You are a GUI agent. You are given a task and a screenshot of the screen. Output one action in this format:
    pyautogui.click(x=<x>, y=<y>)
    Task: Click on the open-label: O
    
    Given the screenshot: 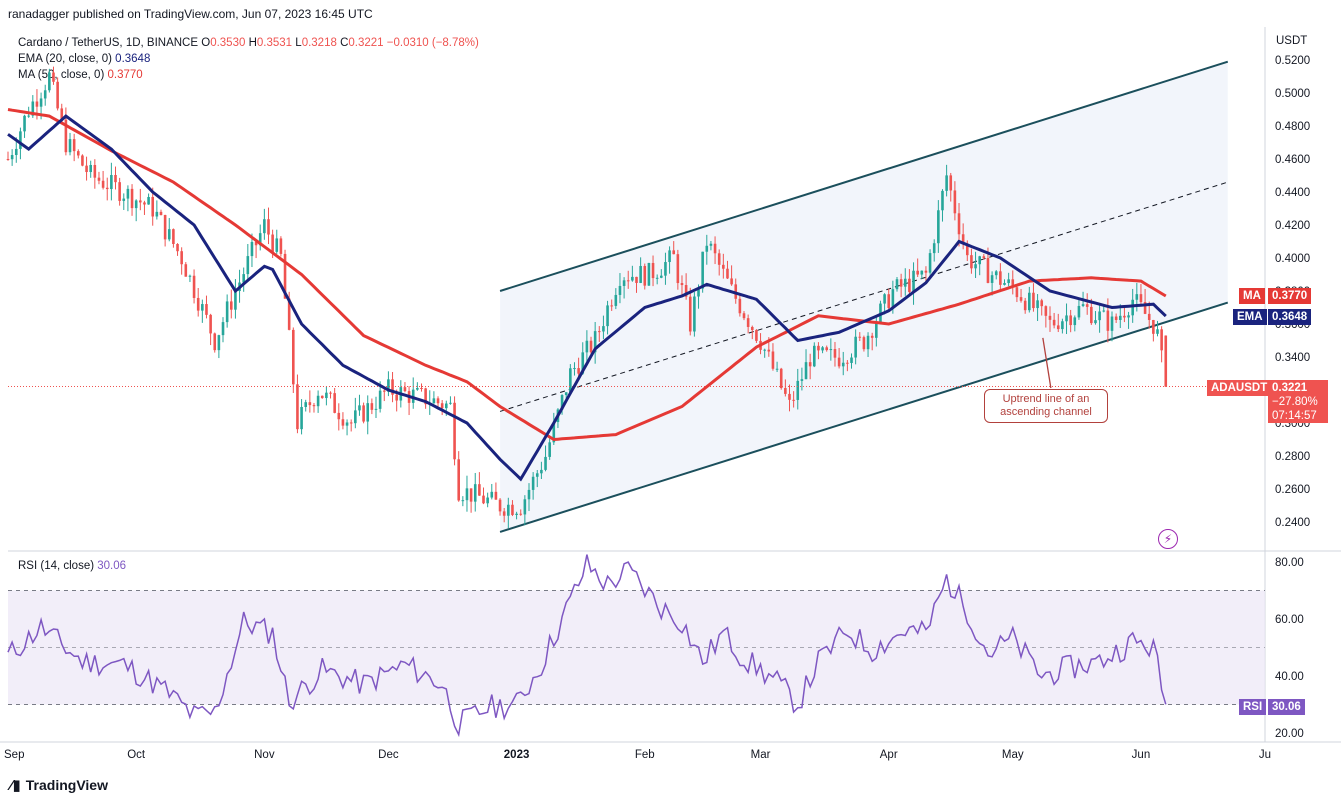 What is the action you would take?
    pyautogui.click(x=206, y=43)
    